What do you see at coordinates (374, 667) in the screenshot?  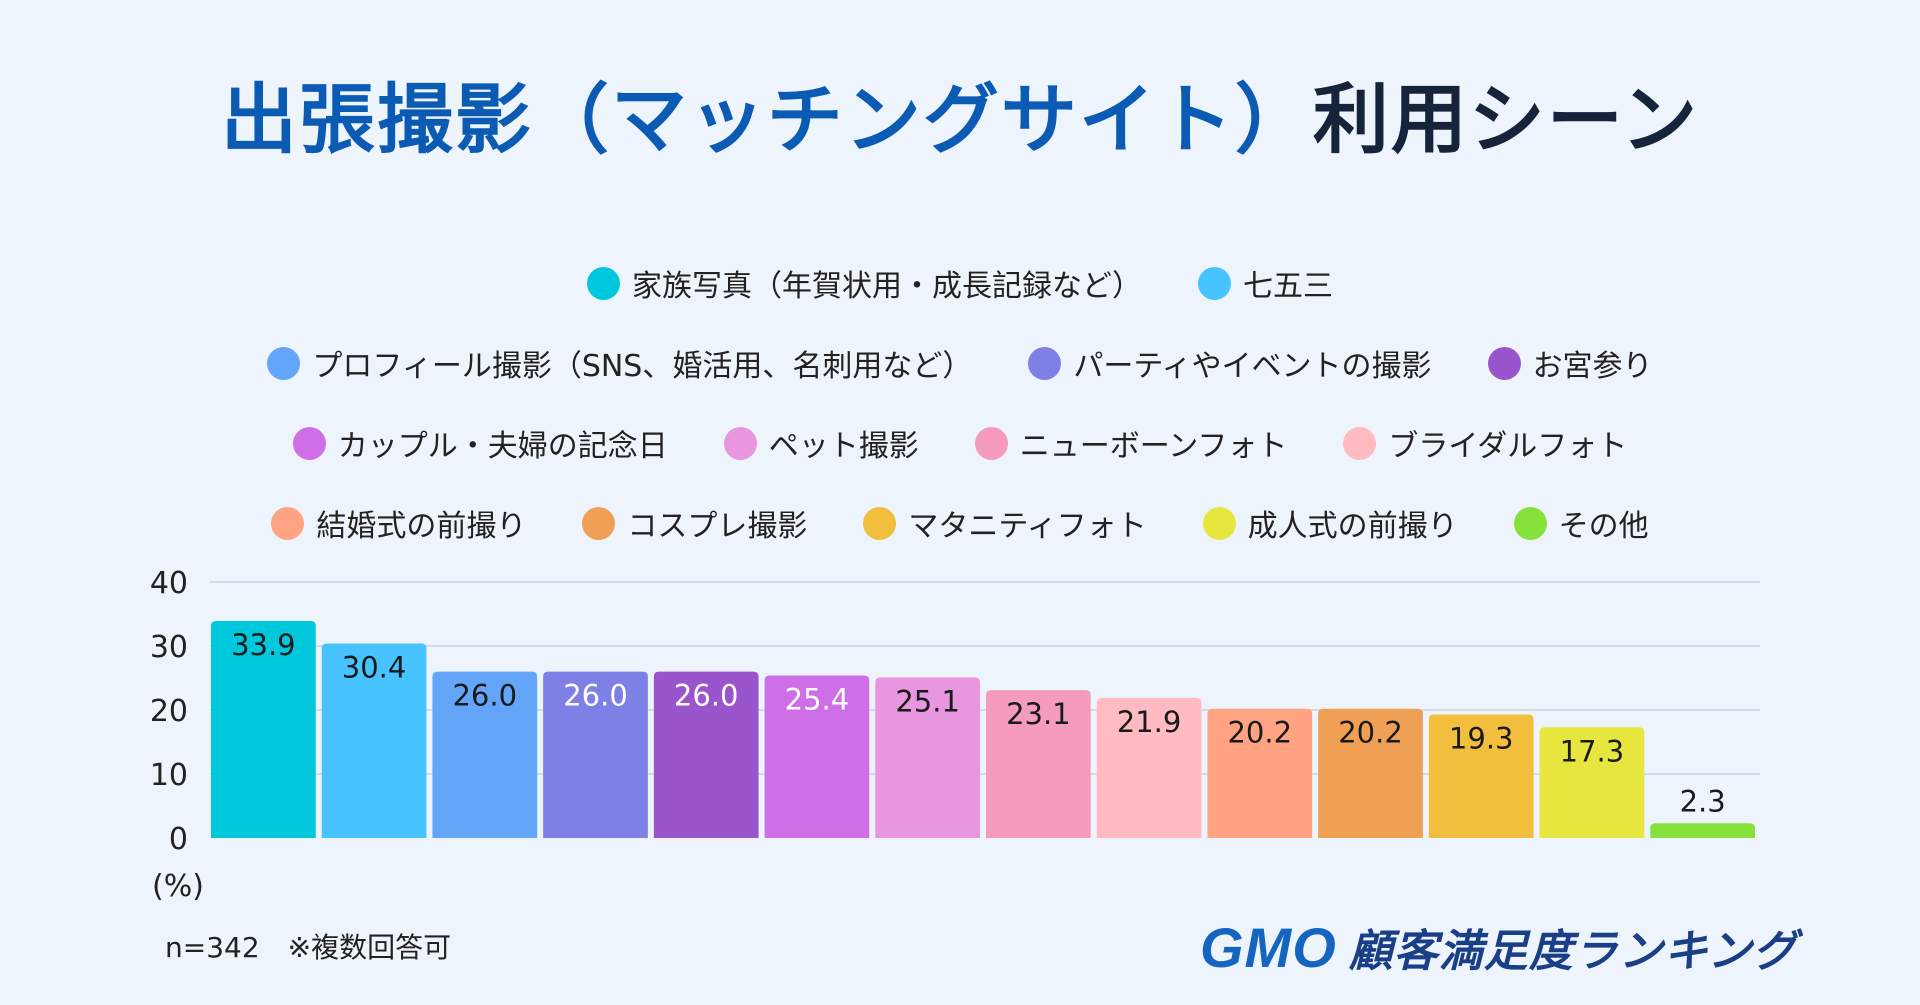 I see `data-label: 30.4` at bounding box center [374, 667].